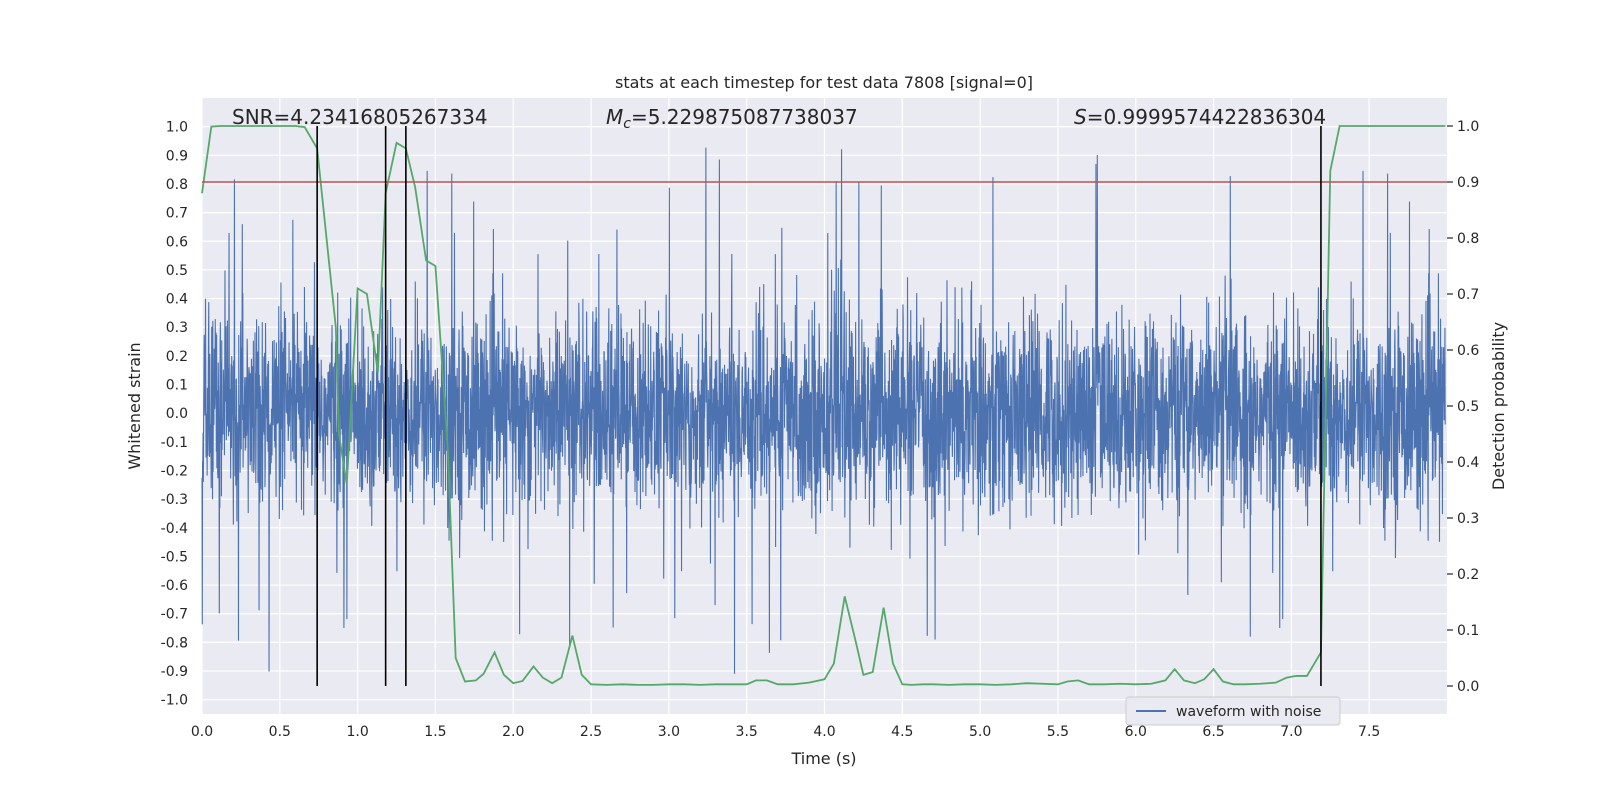  I want to click on left-tick-label: 0.0, so click(177, 414).